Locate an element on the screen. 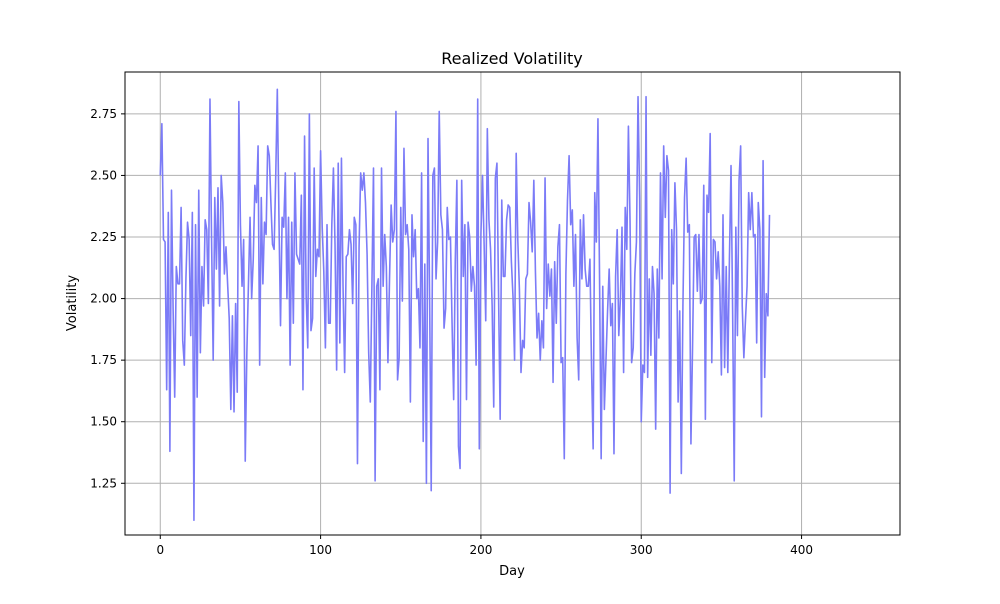 This screenshot has width=1000, height=604. y-tick-label: 2.25 is located at coordinates (103, 237).